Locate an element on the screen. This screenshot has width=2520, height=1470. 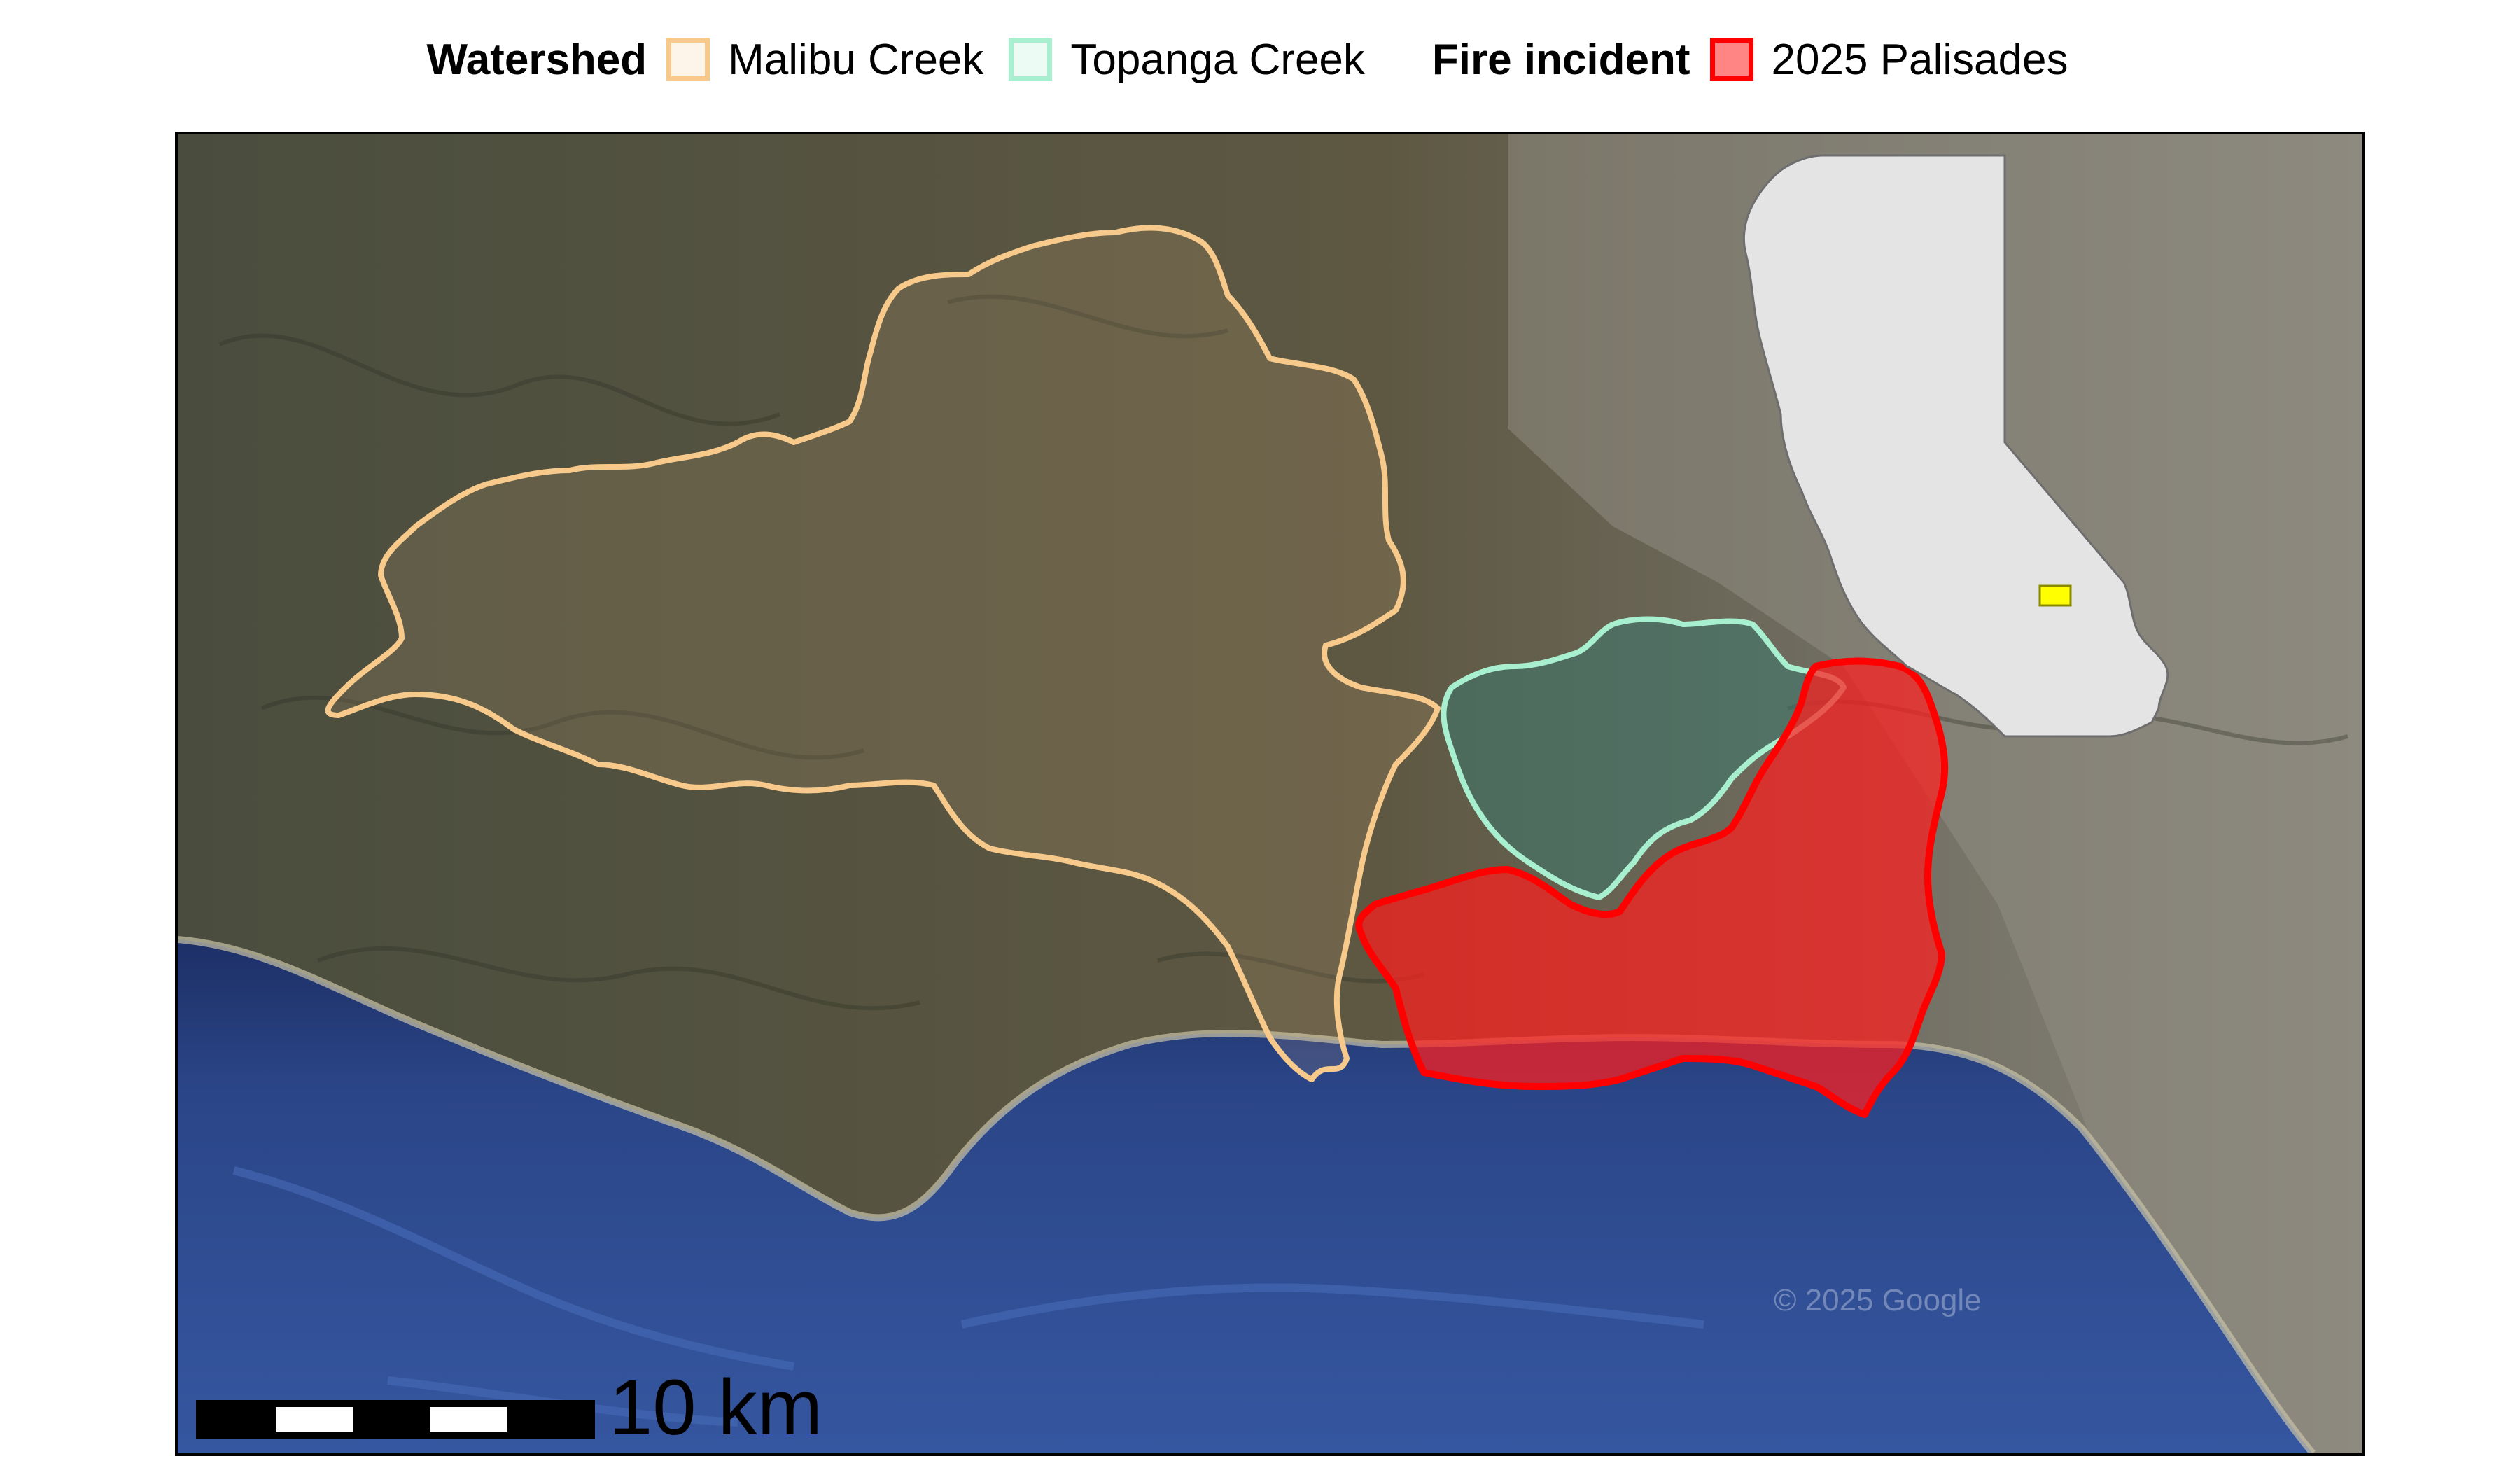
scale-bar-label: 10 km is located at coordinates (715, 1407).